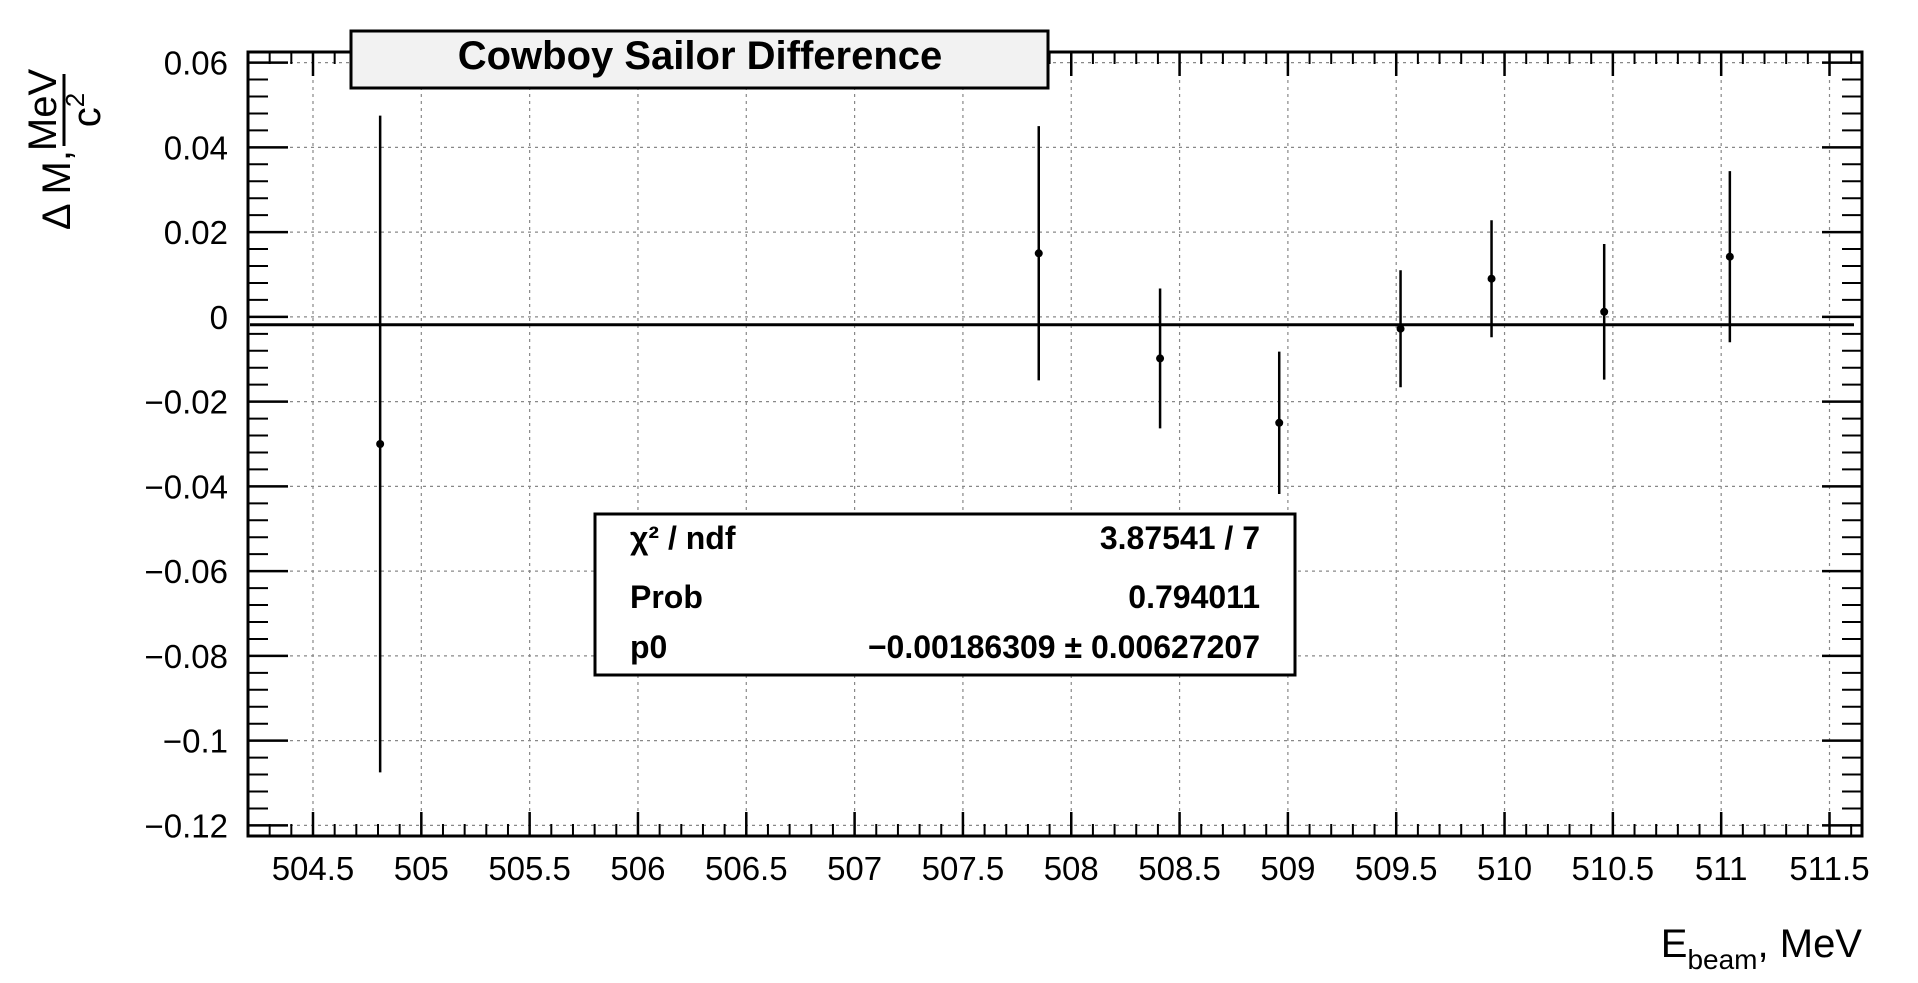  Describe the element at coordinates (187, 402) in the screenshot. I see `y-tick-label: −0.02` at that location.